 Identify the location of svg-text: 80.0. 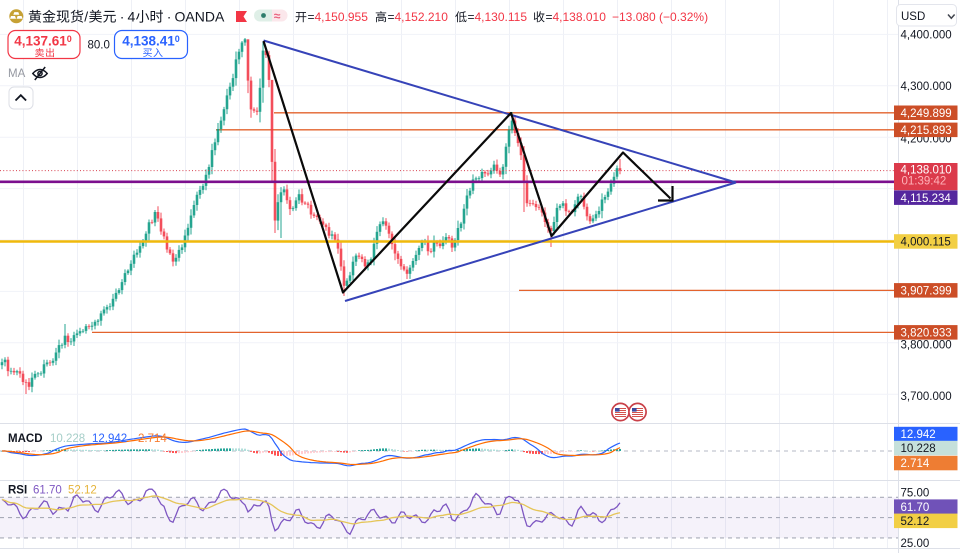
(99, 46).